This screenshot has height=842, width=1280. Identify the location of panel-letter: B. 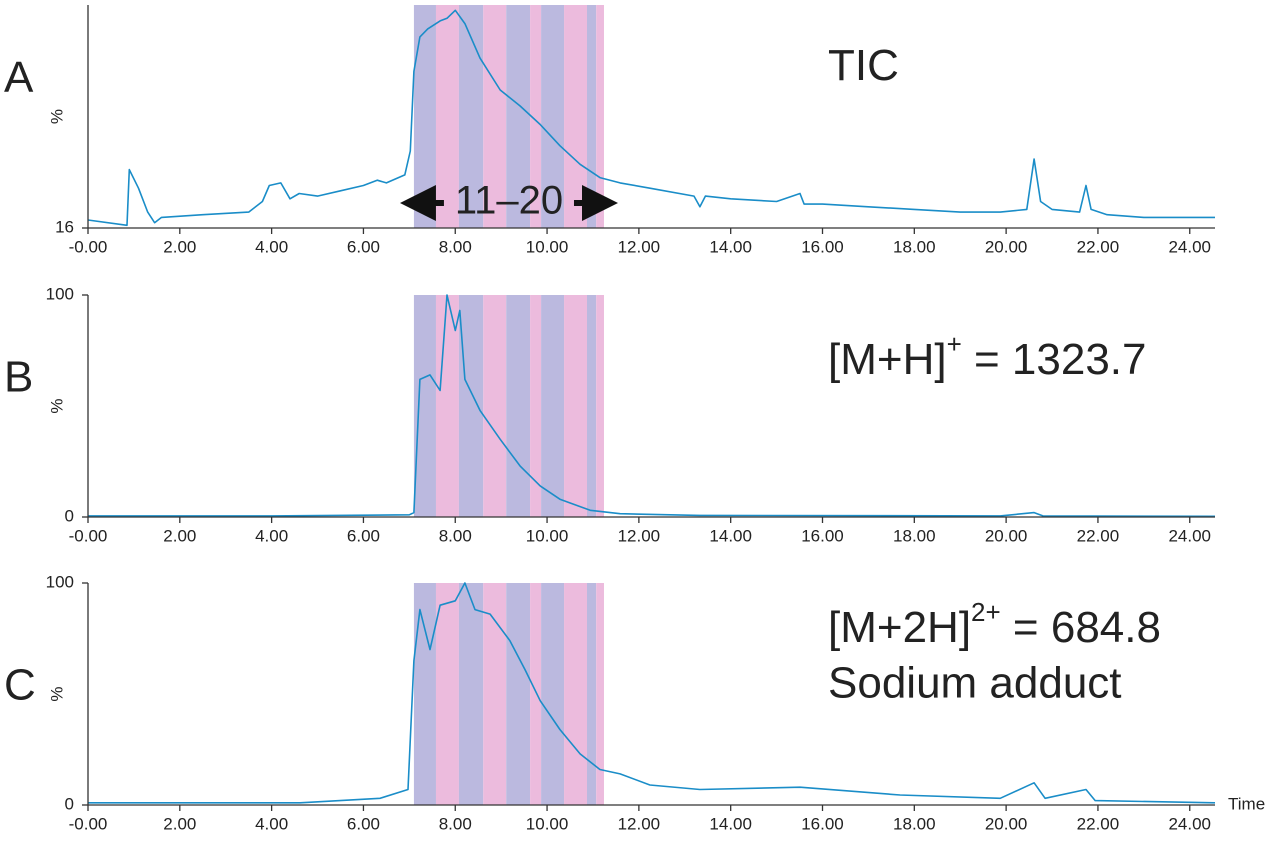
(18, 377).